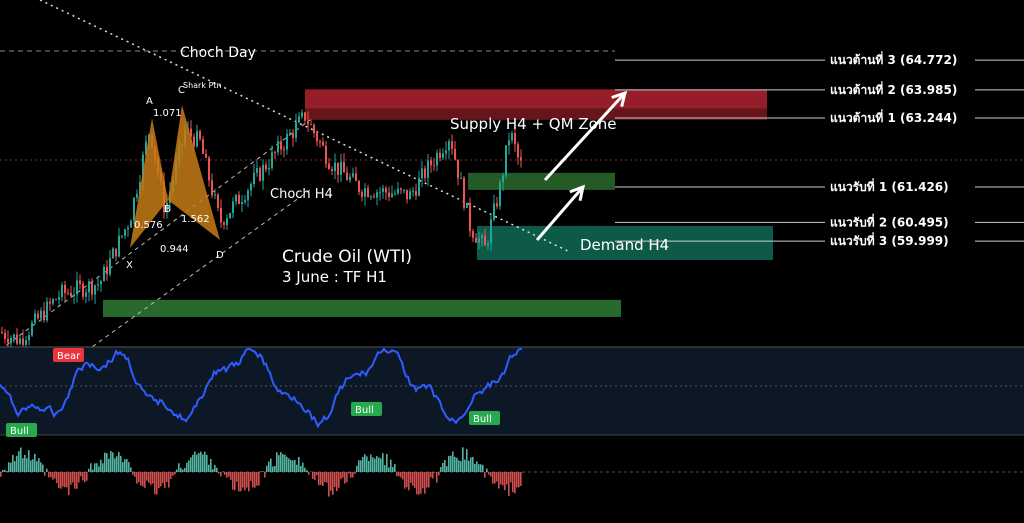 The width and height of the screenshot is (1024, 523). What do you see at coordinates (484, 418) in the screenshot?
I see `signal-badge` at bounding box center [484, 418].